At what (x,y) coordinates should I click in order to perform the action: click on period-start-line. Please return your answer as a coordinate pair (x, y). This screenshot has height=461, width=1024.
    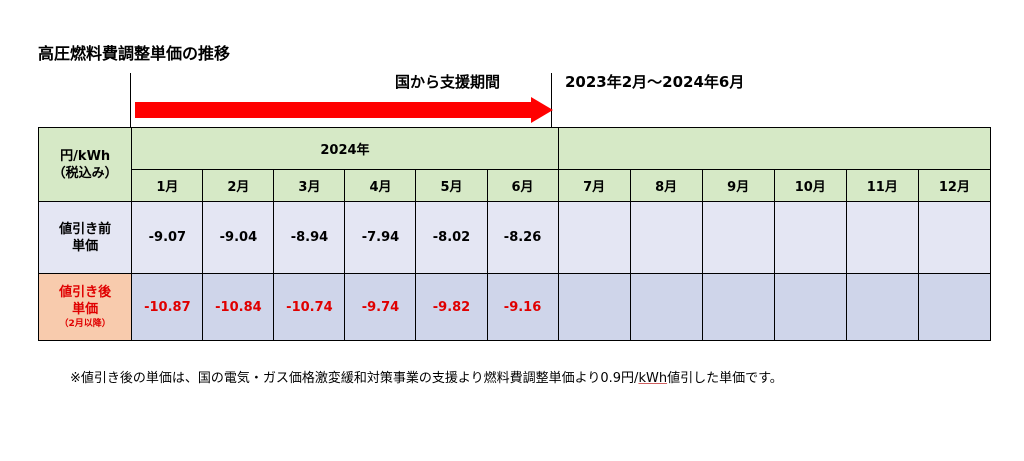
    Looking at the image, I should click on (130, 100).